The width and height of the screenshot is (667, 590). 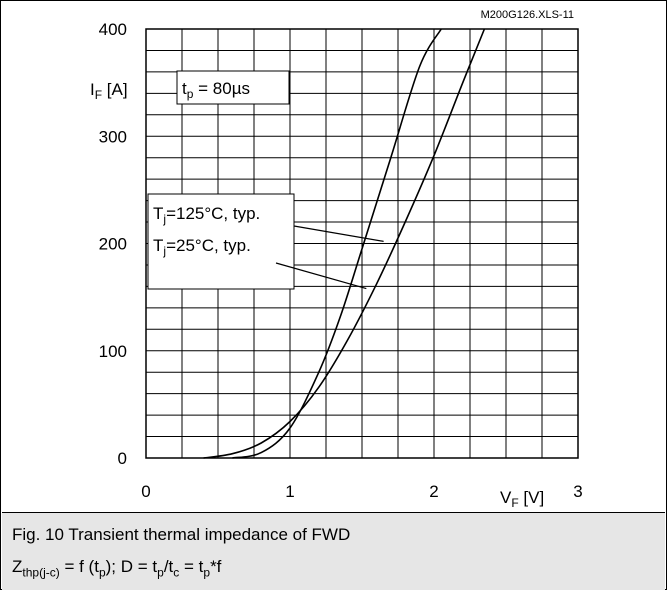 I want to click on y-tick-label: 100, so click(x=113, y=351).